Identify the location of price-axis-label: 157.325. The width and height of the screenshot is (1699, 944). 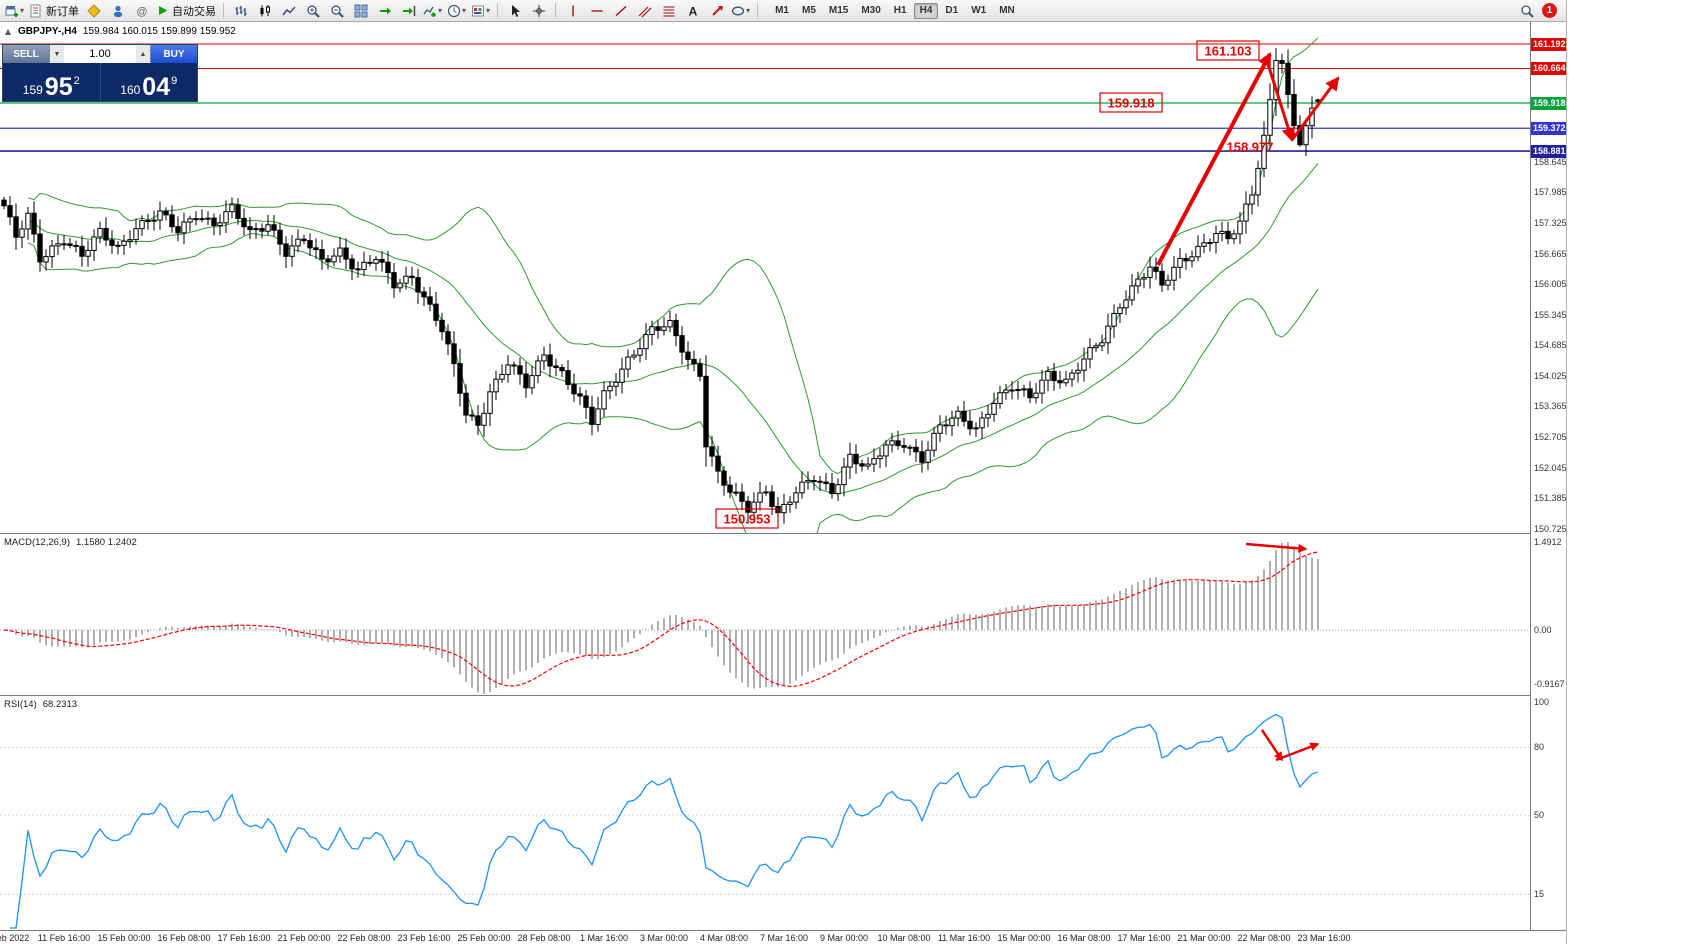
(1550, 223).